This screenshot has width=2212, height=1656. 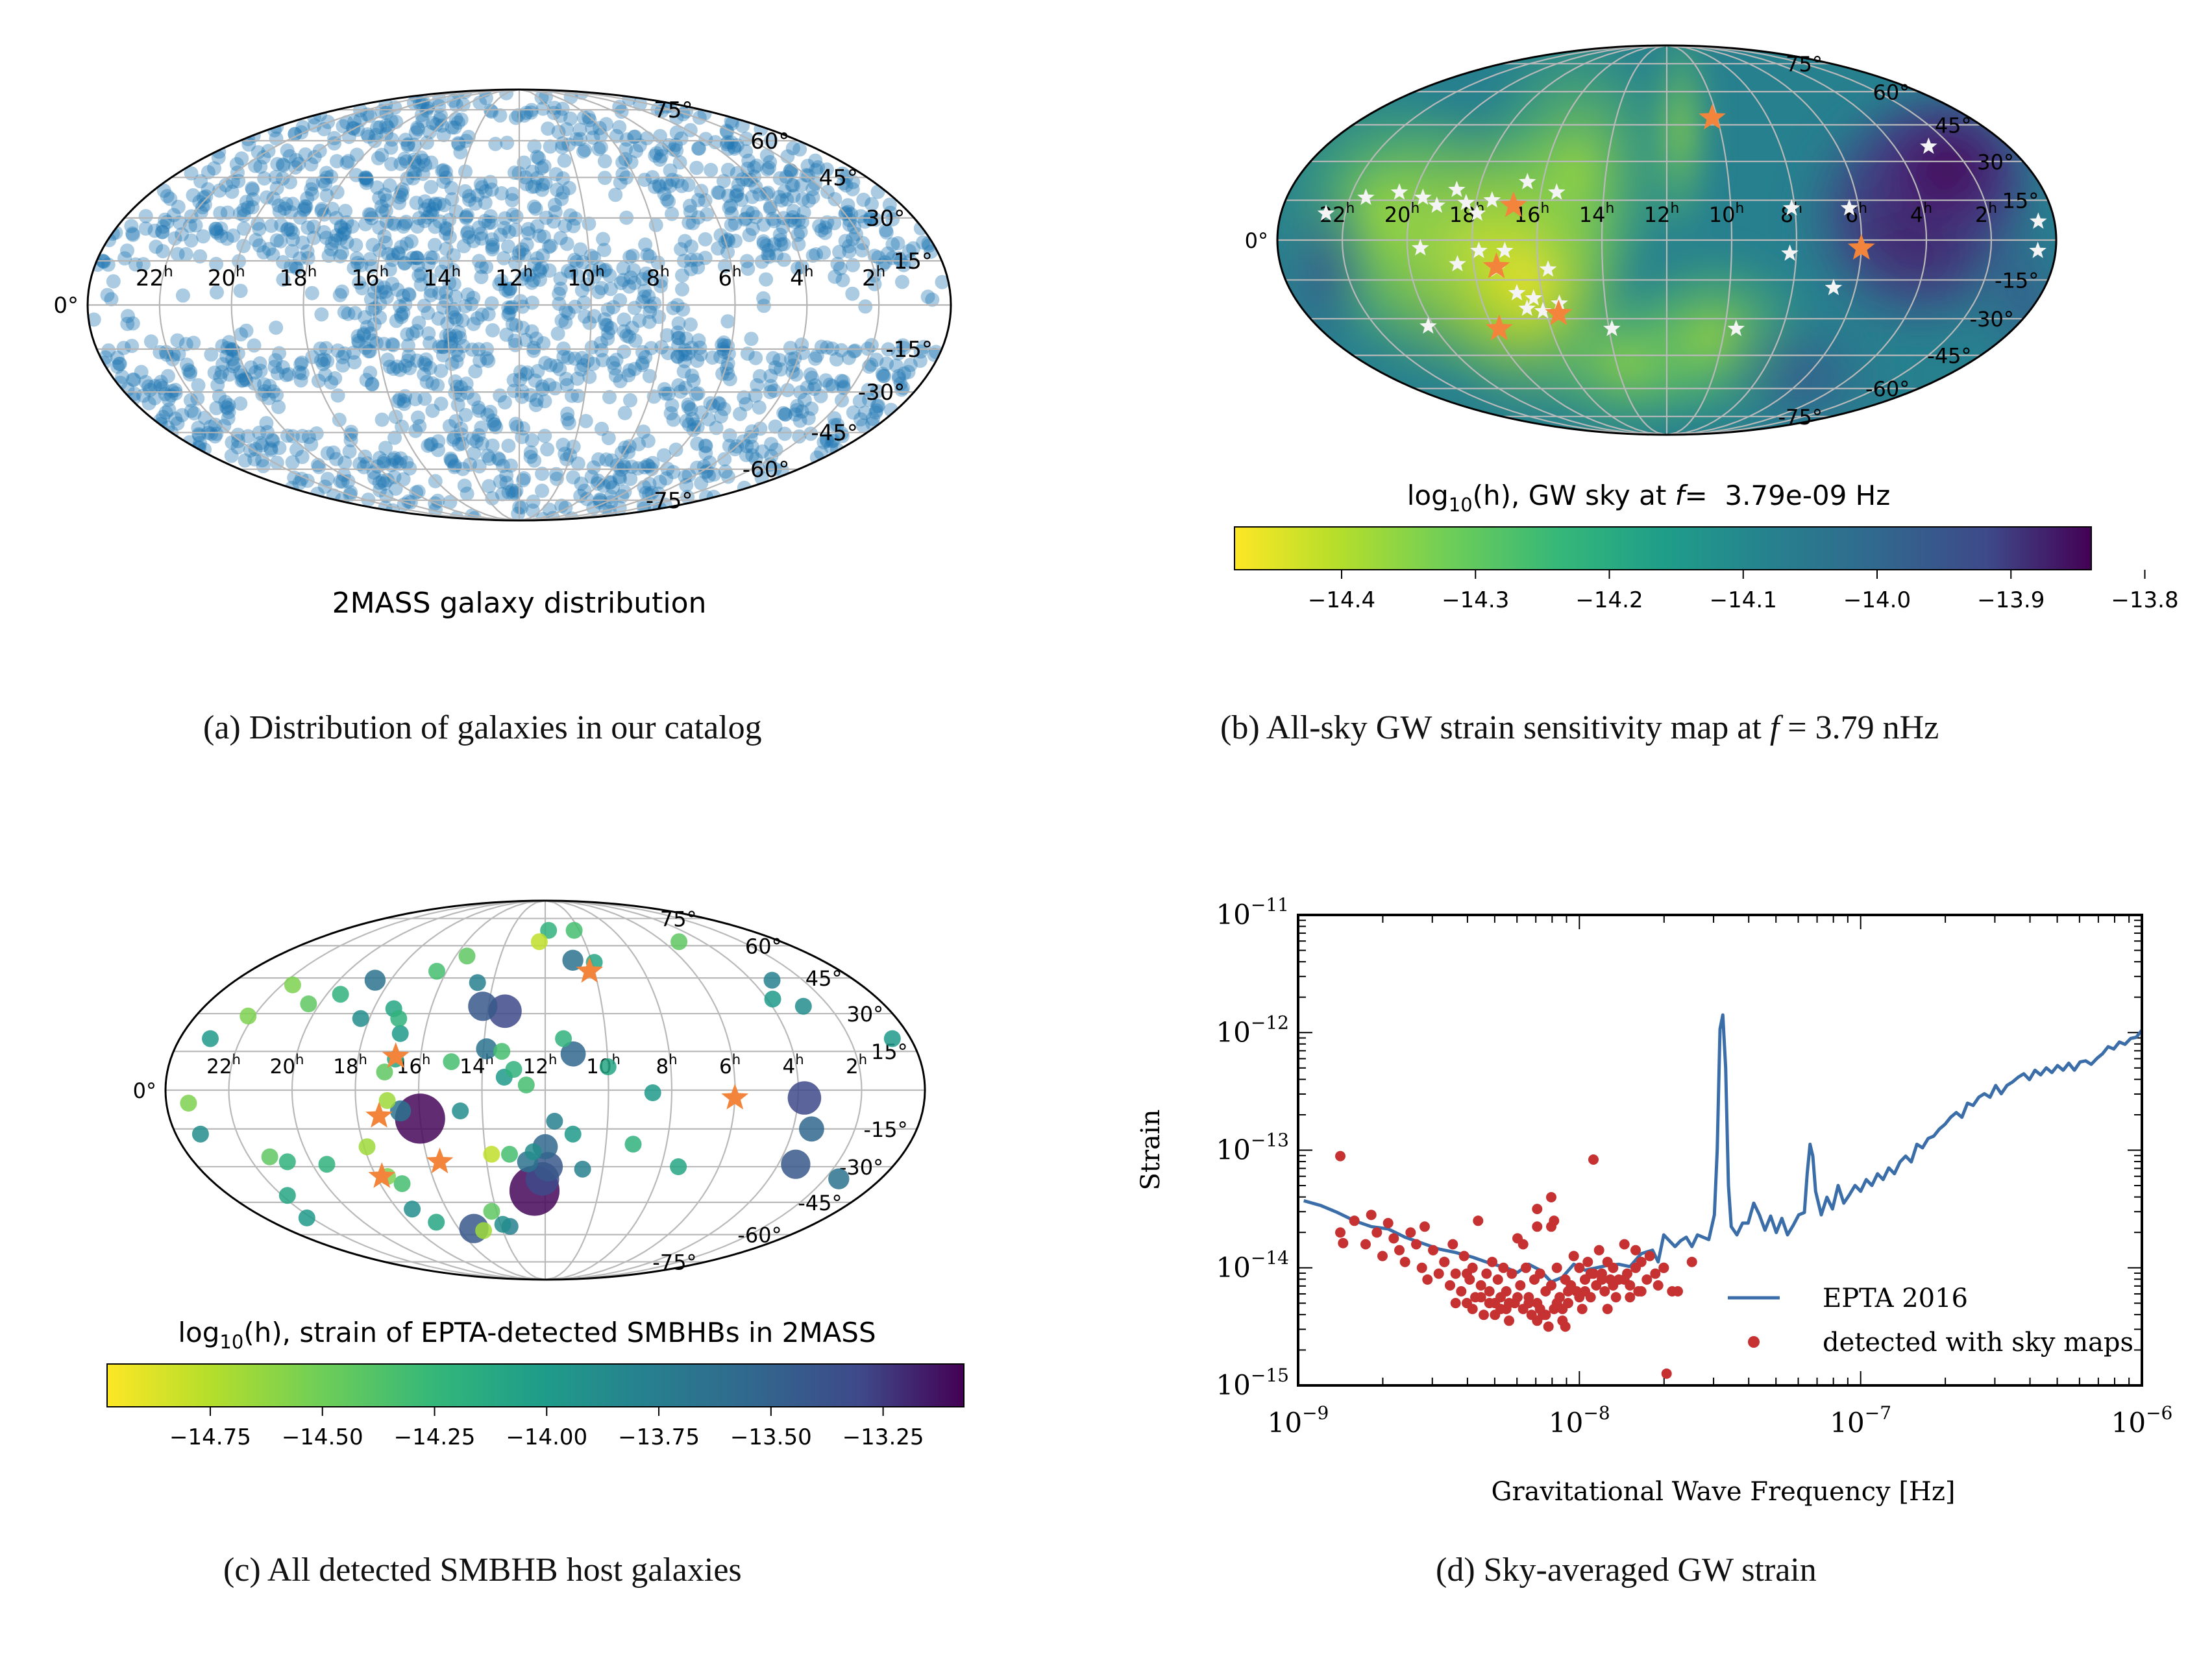 What do you see at coordinates (1800, 417) in the screenshot?
I see `dec-tick-label: -75°` at bounding box center [1800, 417].